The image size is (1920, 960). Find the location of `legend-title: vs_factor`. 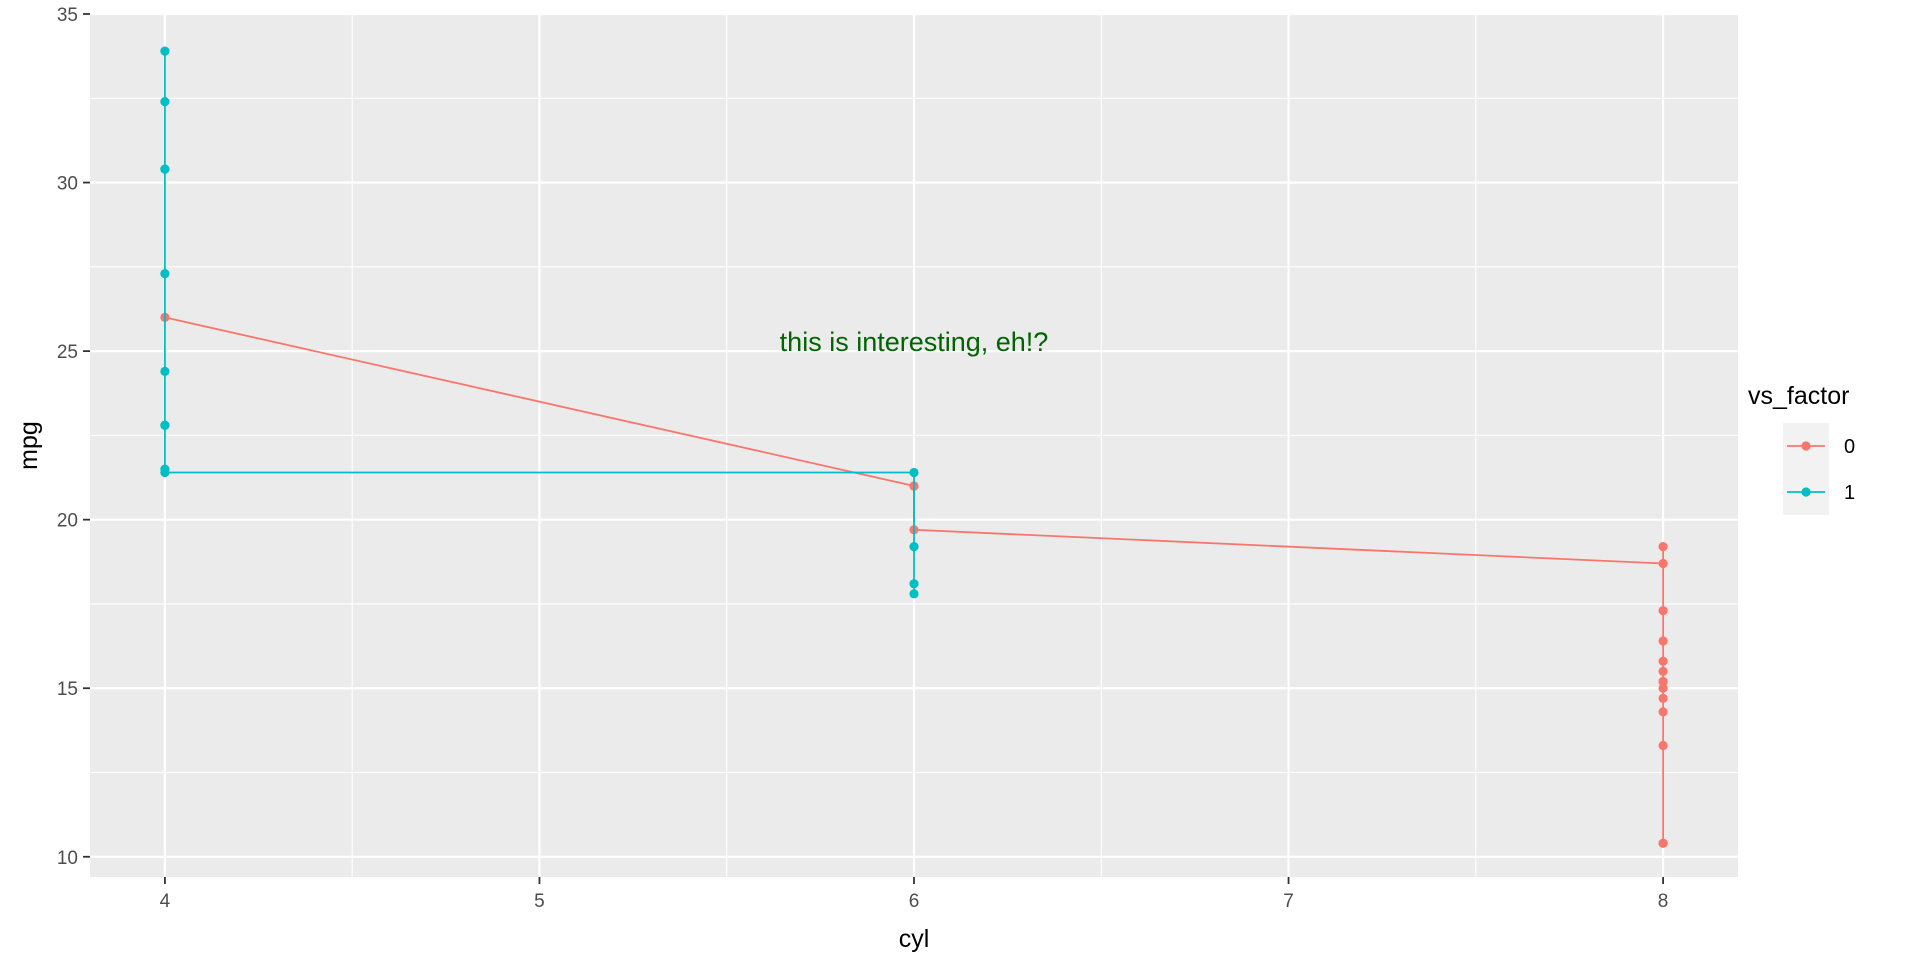

legend-title: vs_factor is located at coordinates (1798, 396).